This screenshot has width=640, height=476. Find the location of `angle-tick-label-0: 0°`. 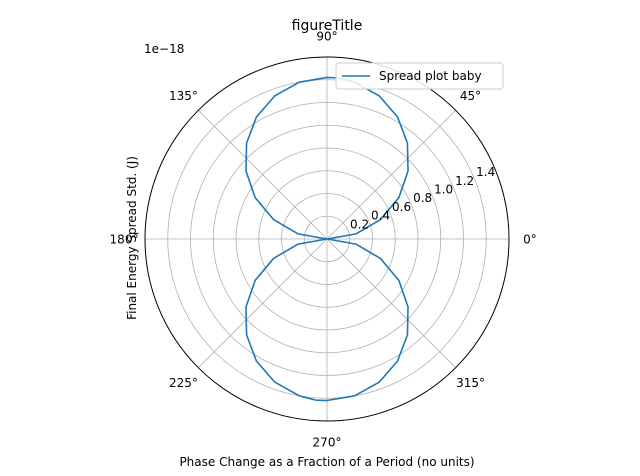

angle-tick-label-0: 0° is located at coordinates (530, 240).